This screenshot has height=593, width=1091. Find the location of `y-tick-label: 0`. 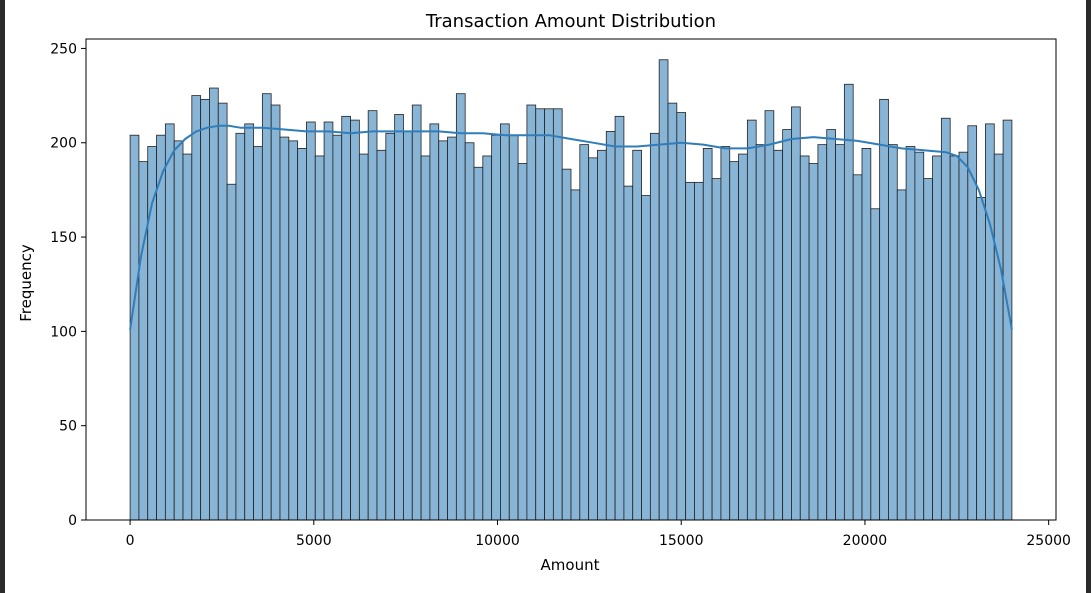

y-tick-label: 0 is located at coordinates (72, 521).